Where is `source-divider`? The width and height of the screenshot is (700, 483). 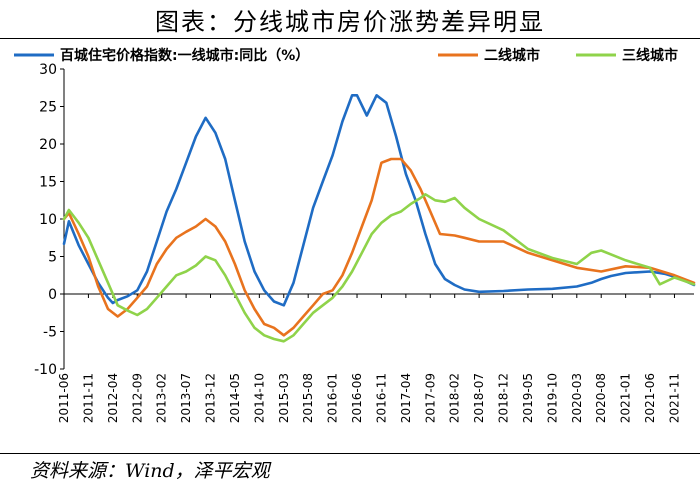
source-divider is located at coordinates (350, 453).